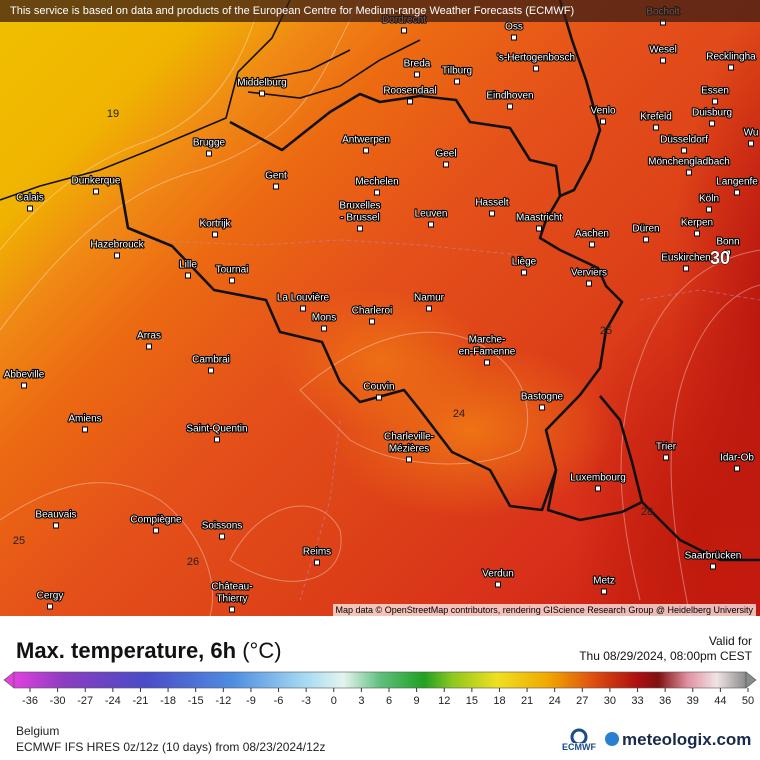 Image resolution: width=760 pixels, height=760 pixels. Describe the element at coordinates (222, 526) in the screenshot. I see `city-label: Soissons` at that location.